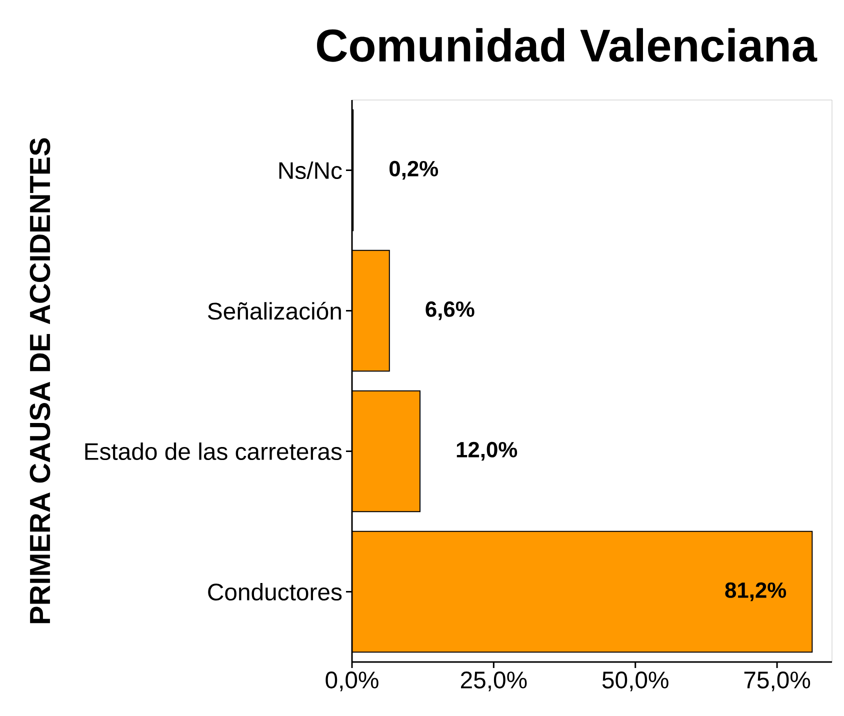 The width and height of the screenshot is (844, 716). Describe the element at coordinates (213, 451) in the screenshot. I see `y-tick-label: Estado de las carreteras` at that location.